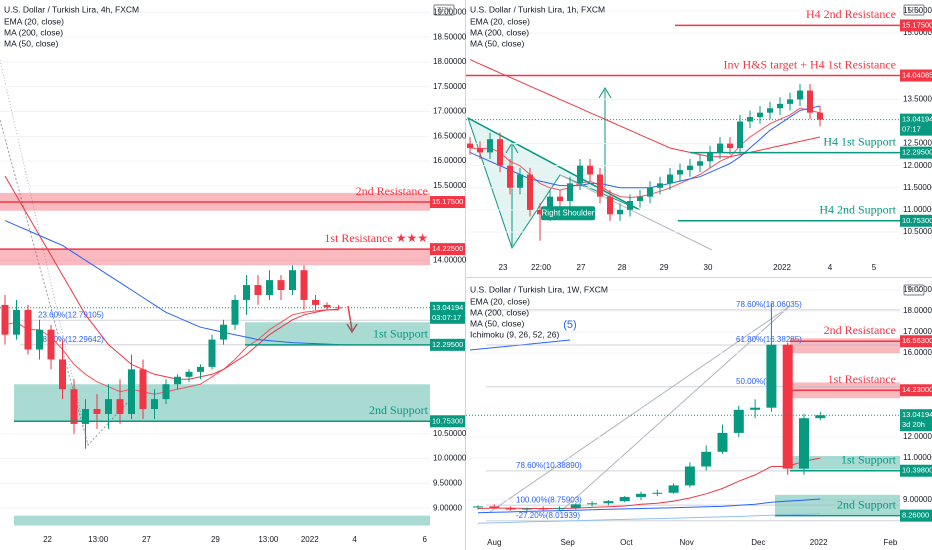  What do you see at coordinates (862, 379) in the screenshot?
I see `level-name: 1st Resistance` at bounding box center [862, 379].